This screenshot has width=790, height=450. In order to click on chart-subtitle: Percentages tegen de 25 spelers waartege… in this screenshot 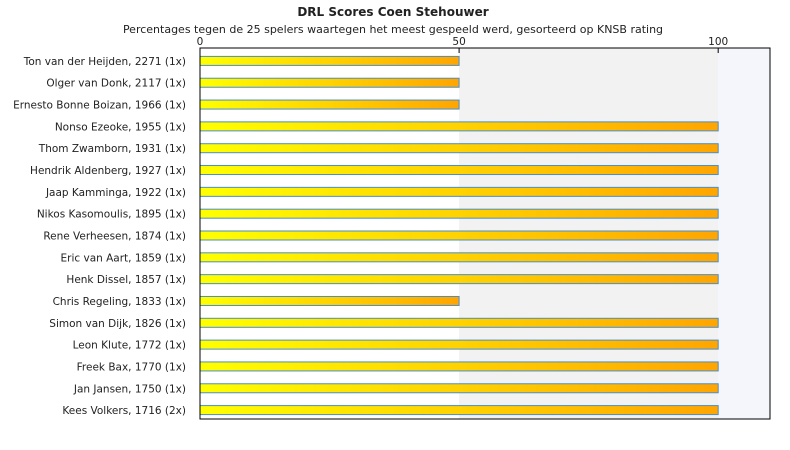, I will do `click(393, 29)`.